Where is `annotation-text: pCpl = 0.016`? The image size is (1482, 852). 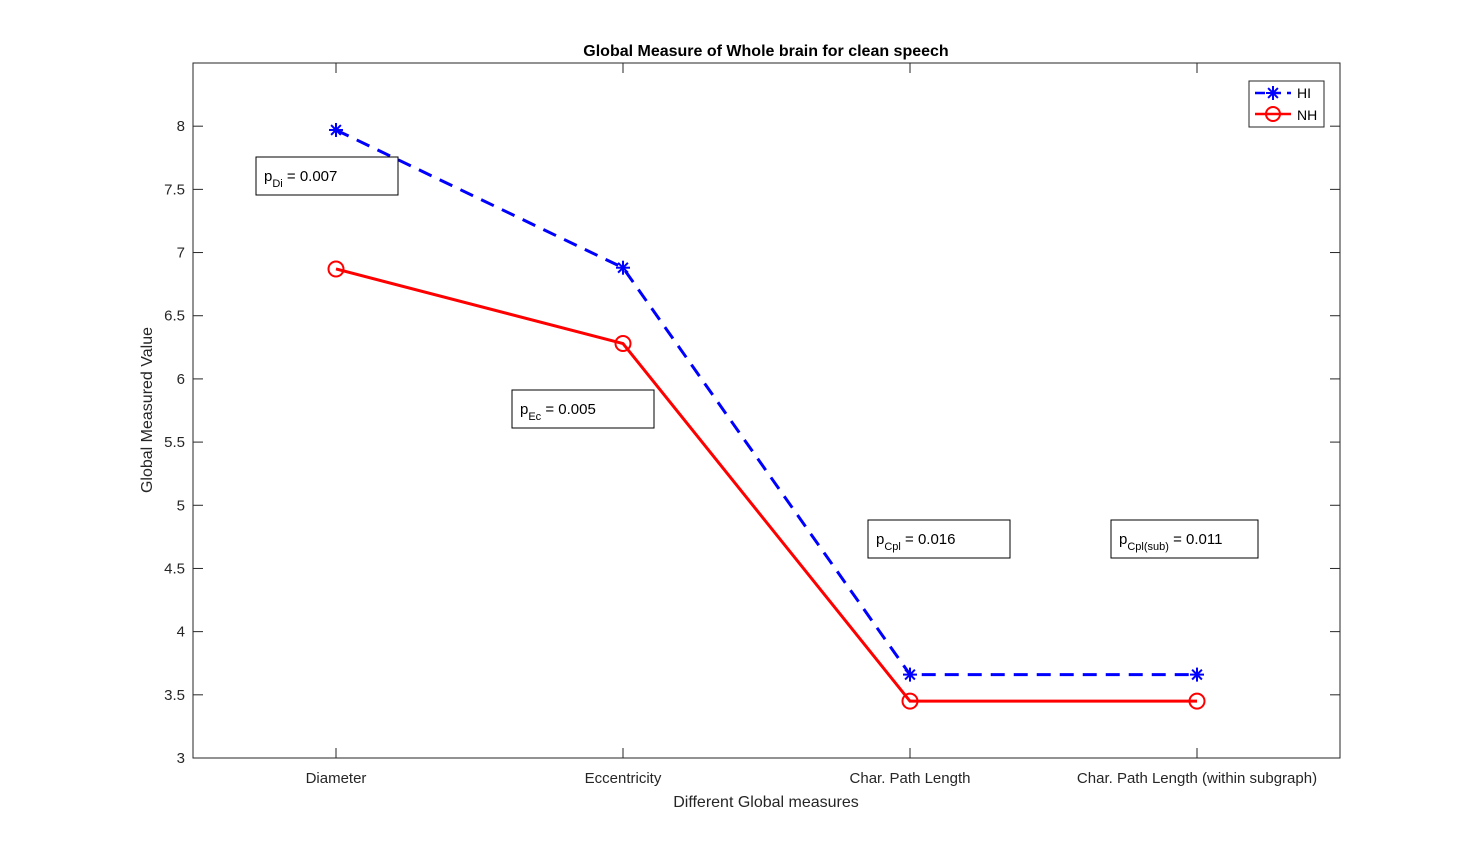
annotation-text: pCpl = 0.016 is located at coordinates (916, 542).